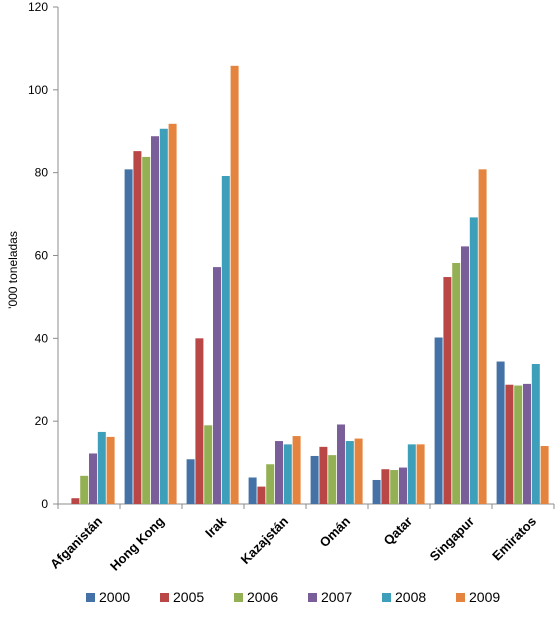 The width and height of the screenshot is (560, 622). I want to click on x-category-label: Qatar, so click(397, 531).